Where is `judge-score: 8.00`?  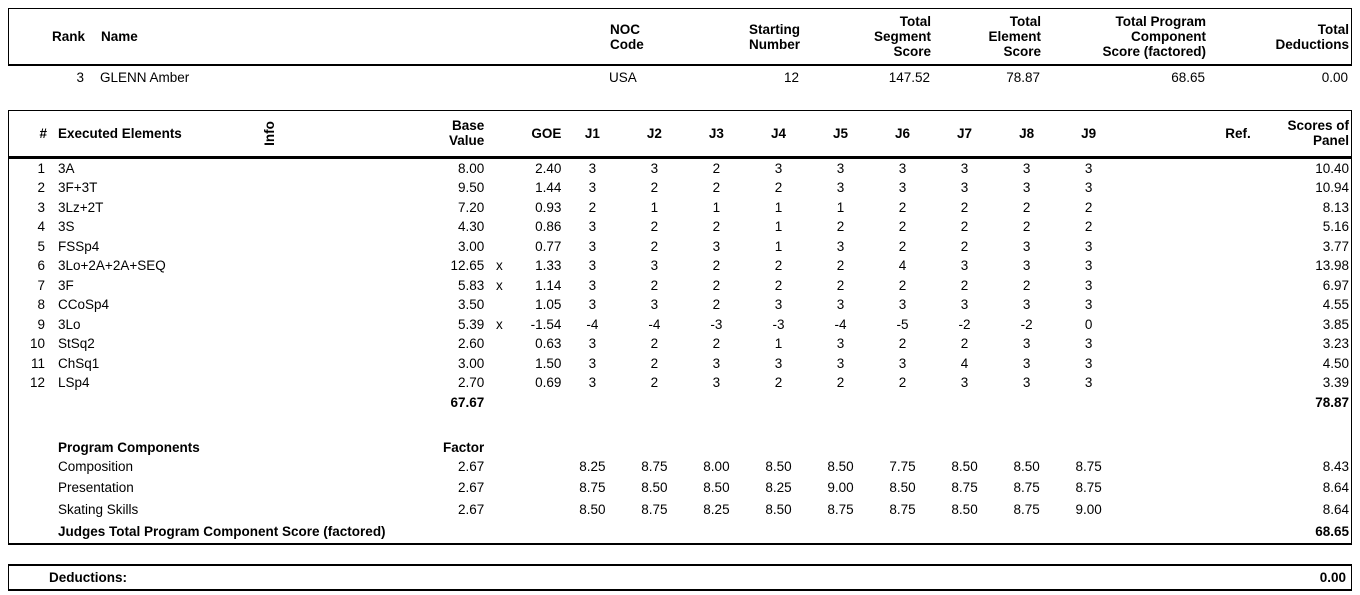 judge-score: 8.00 is located at coordinates (716, 466).